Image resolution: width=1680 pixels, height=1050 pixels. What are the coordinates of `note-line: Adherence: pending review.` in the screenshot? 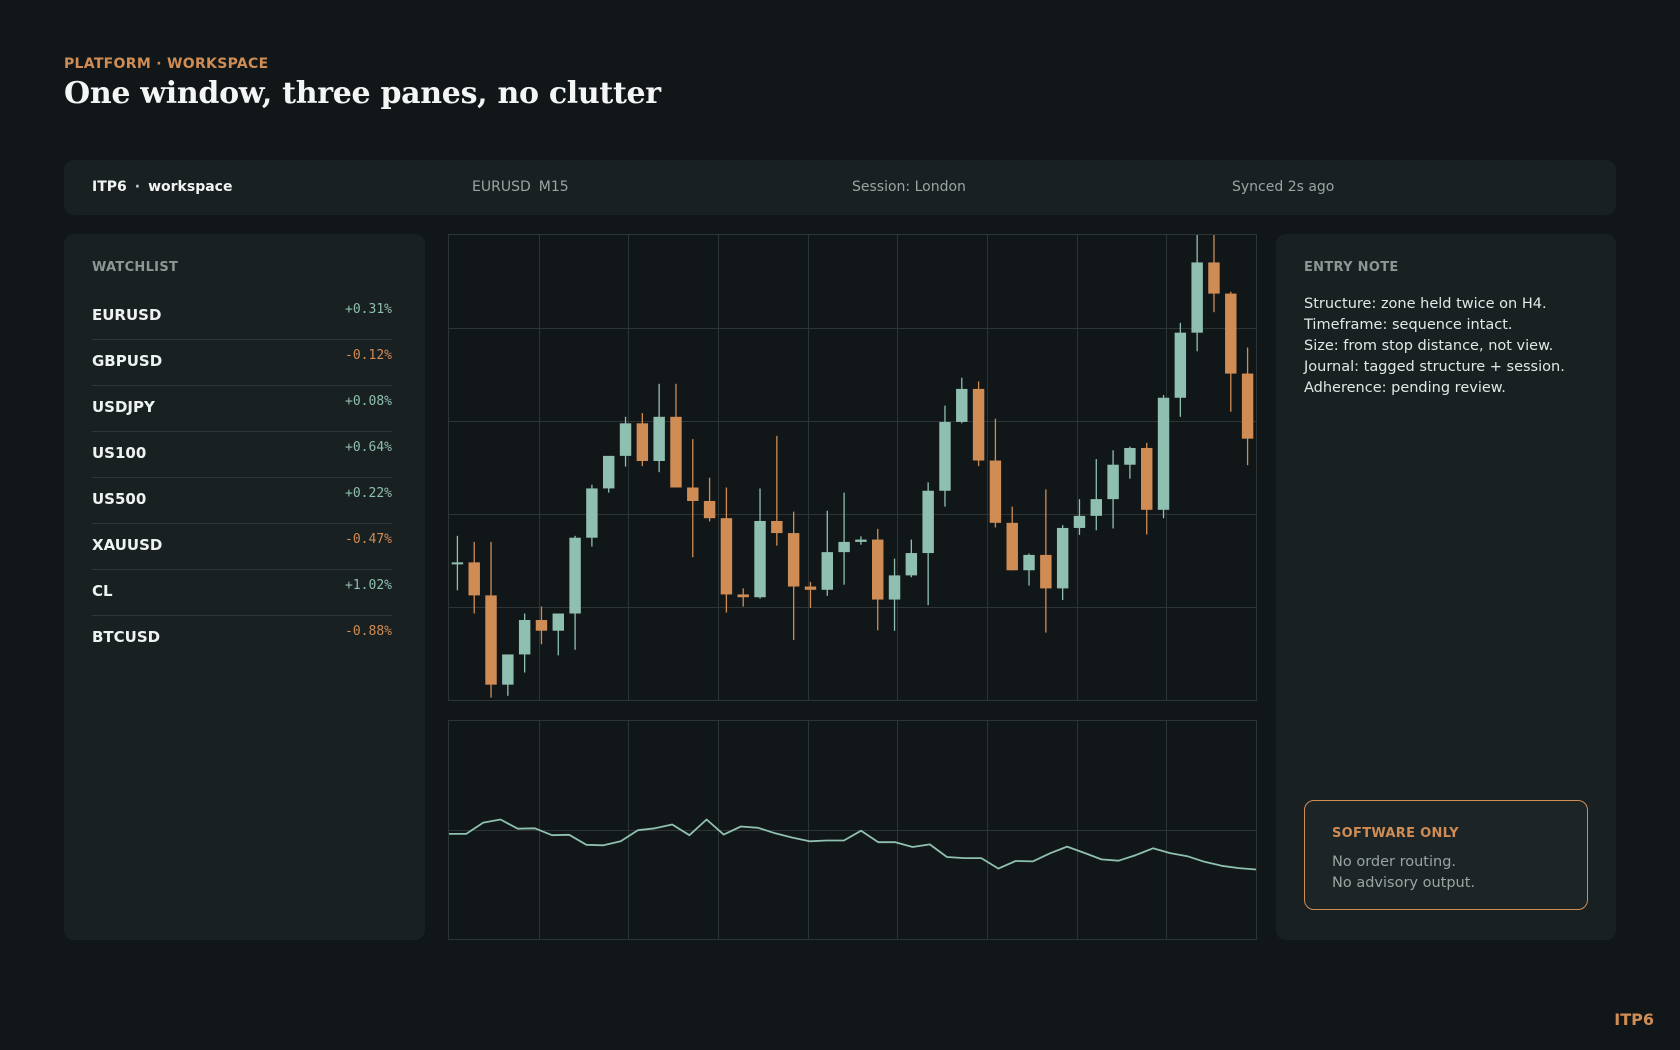 It's located at (1405, 388).